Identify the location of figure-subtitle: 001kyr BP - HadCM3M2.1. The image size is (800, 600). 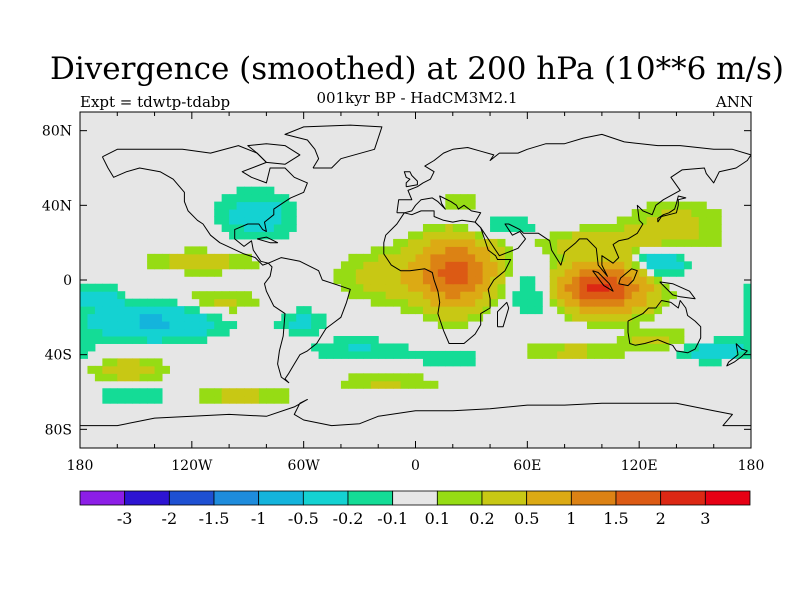
(417, 98).